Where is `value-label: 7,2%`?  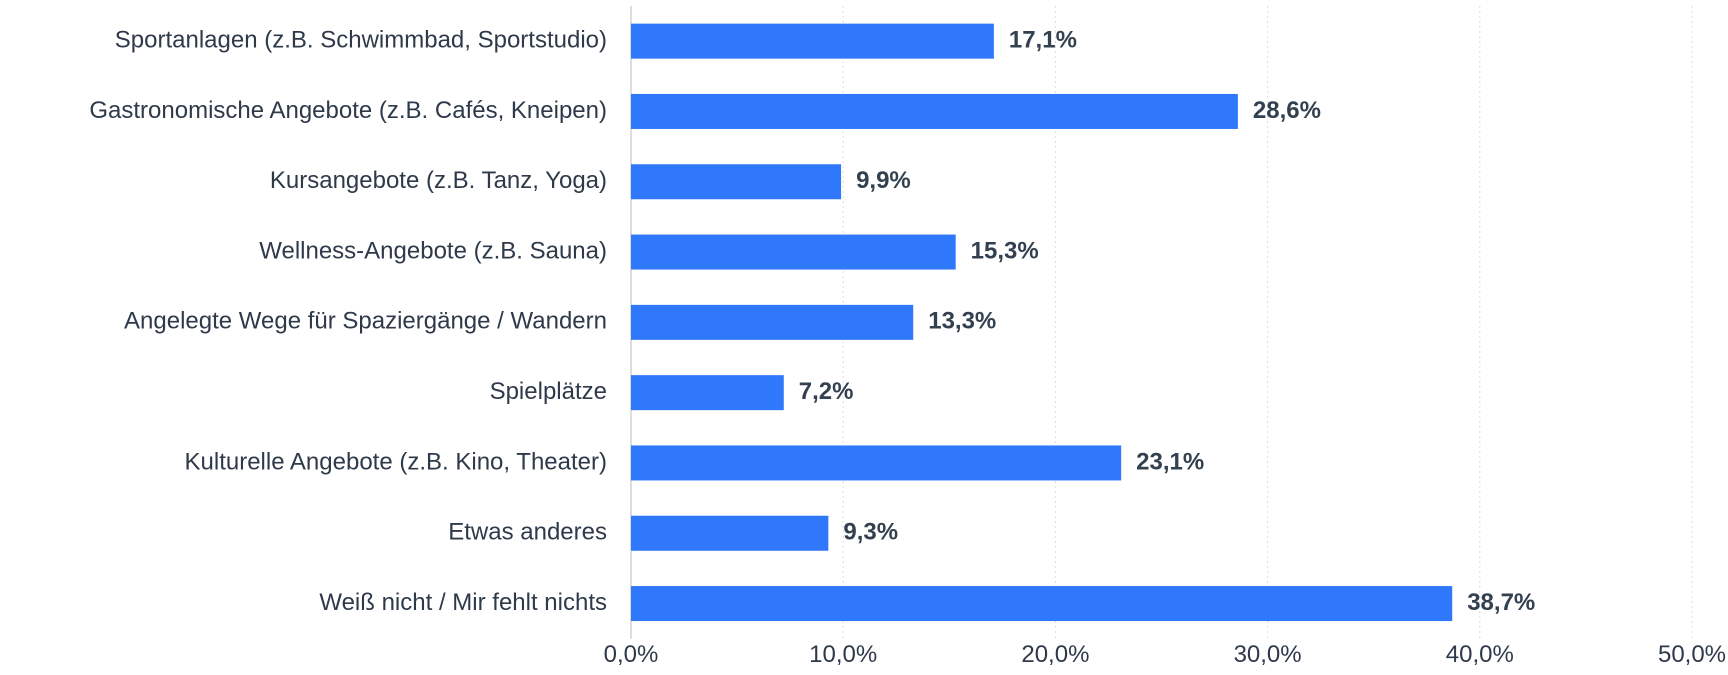
value-label: 7,2% is located at coordinates (826, 391).